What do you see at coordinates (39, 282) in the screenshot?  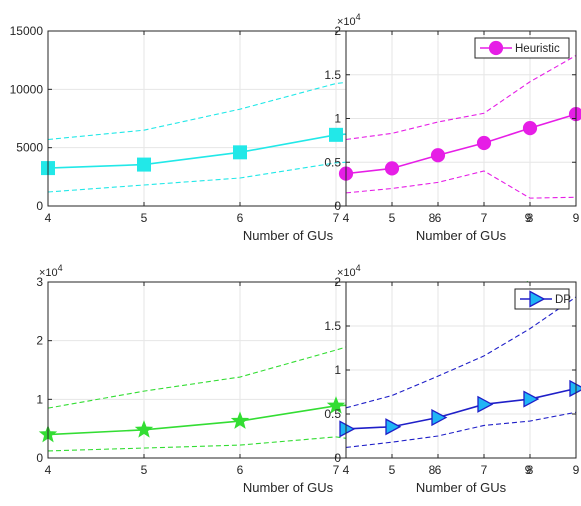 I see `y-tick-label: 3` at bounding box center [39, 282].